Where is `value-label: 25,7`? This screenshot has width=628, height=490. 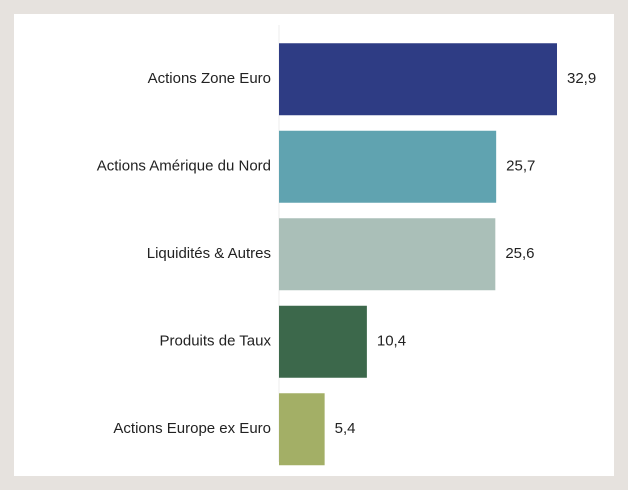
value-label: 25,7 is located at coordinates (520, 166).